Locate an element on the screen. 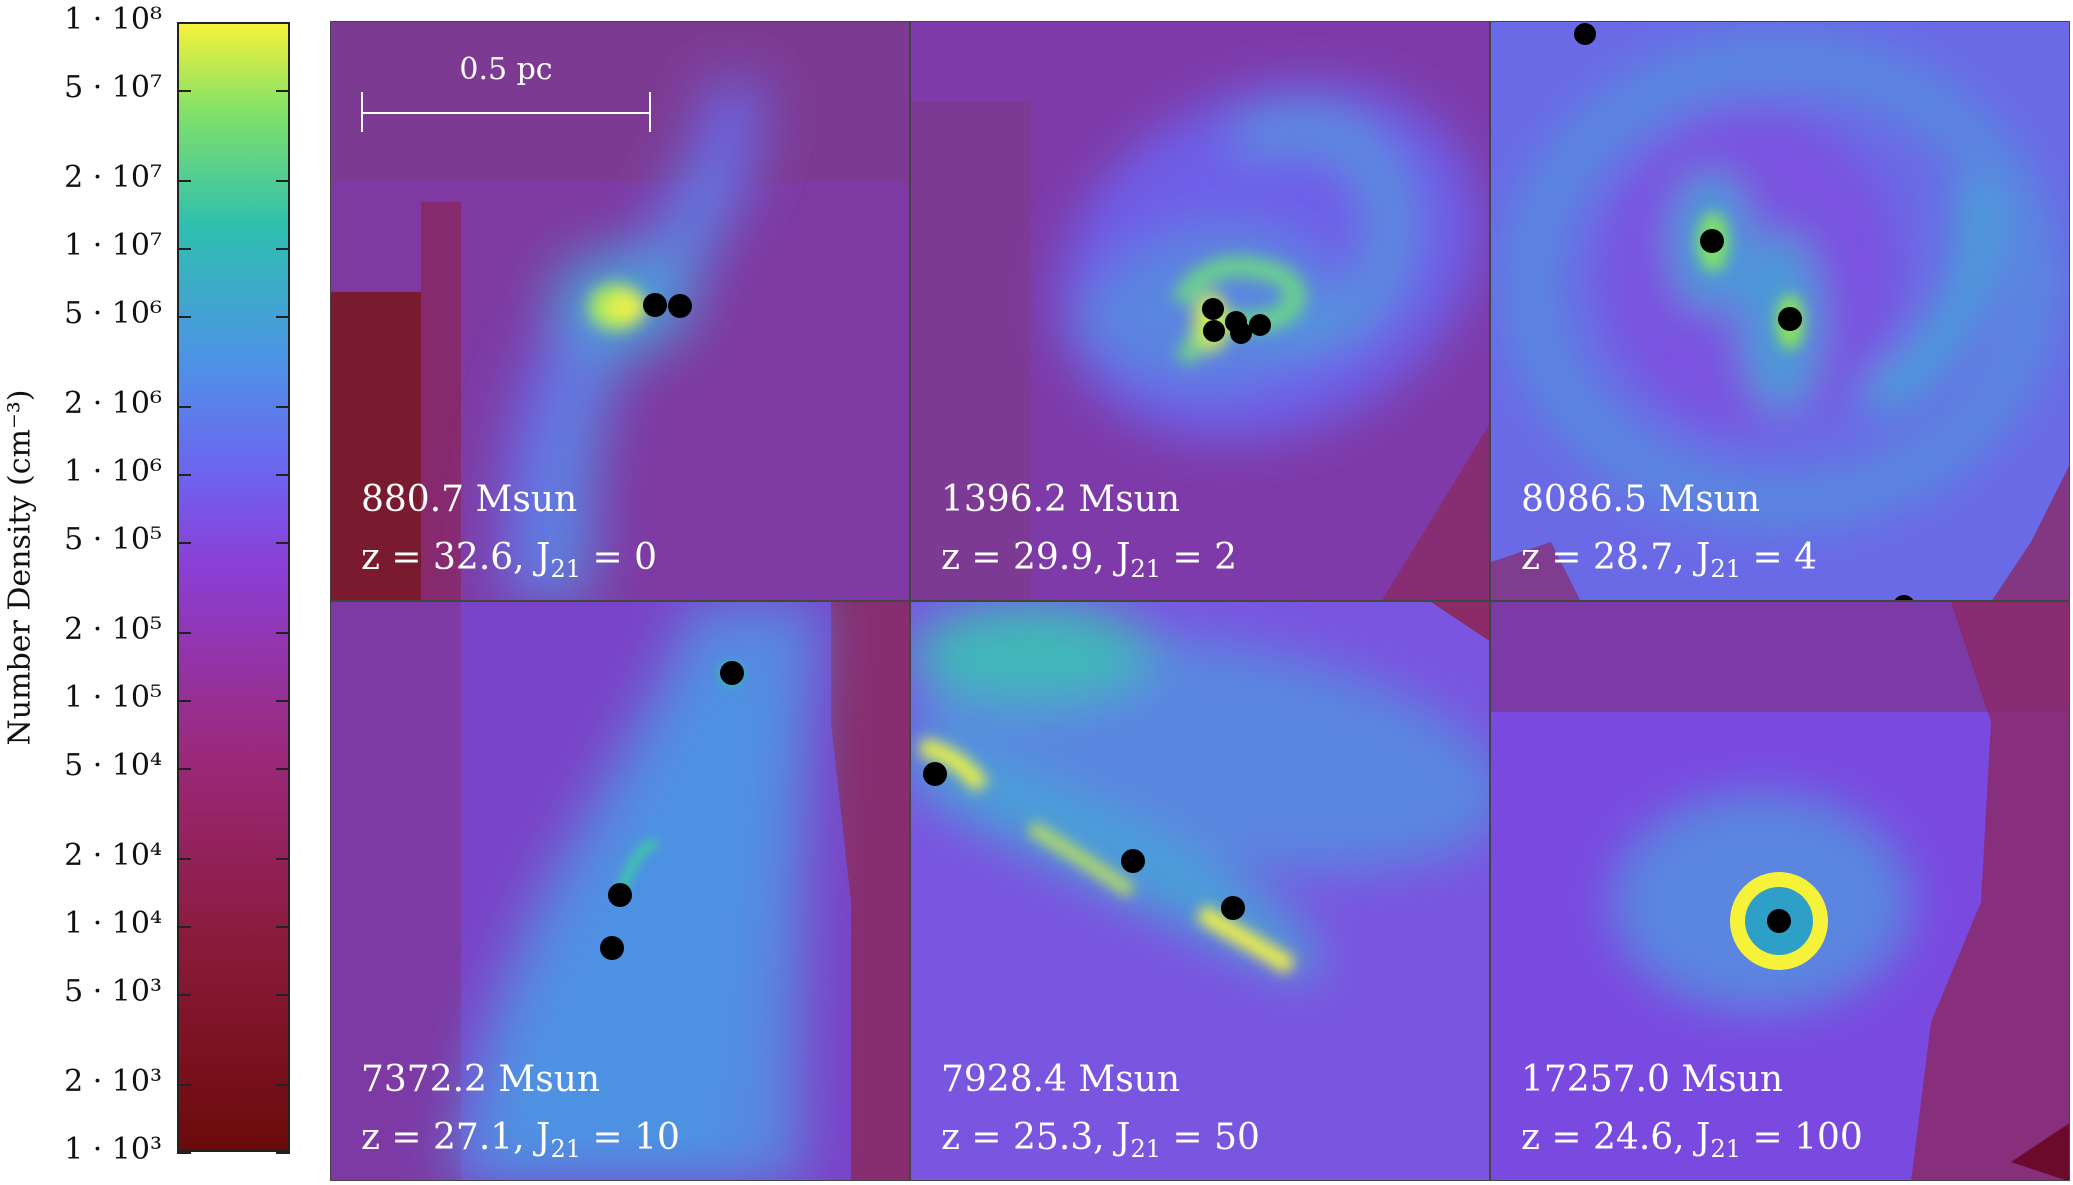 The width and height of the screenshot is (2073, 1185). panel-redshift-label: z = 27.1, J21 = 10 is located at coordinates (520, 1140).